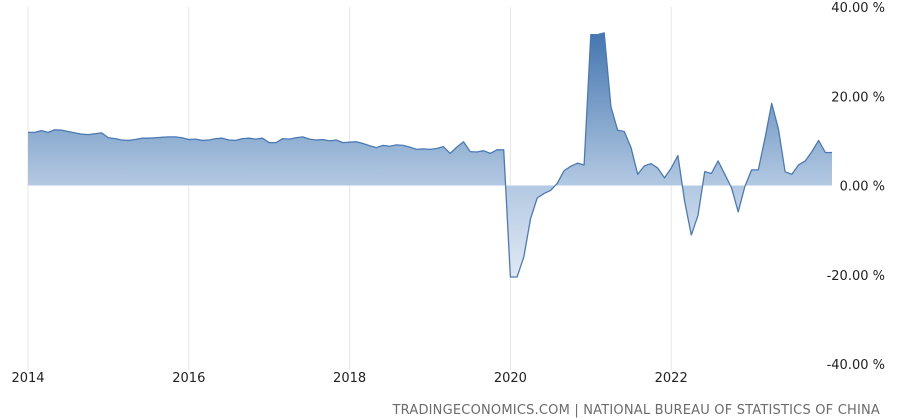 The image size is (900, 420). What do you see at coordinates (27, 378) in the screenshot?
I see `x-tick-label: 2014` at bounding box center [27, 378].